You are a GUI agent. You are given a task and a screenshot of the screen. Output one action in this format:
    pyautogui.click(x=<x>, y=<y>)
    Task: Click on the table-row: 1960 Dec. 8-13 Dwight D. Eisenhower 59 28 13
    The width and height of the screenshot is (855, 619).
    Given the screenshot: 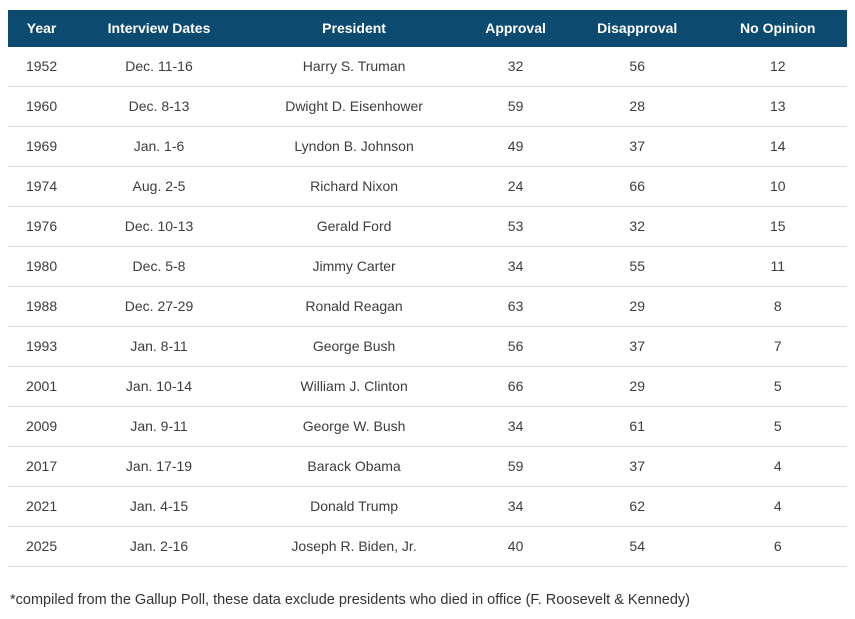 What is the action you would take?
    pyautogui.click(x=427, y=106)
    